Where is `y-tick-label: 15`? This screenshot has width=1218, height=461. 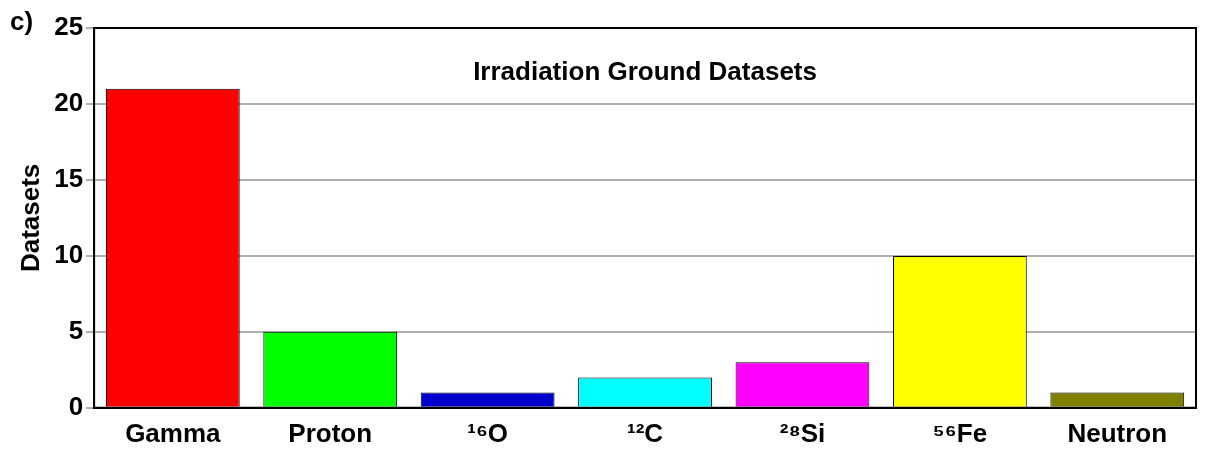 y-tick-label: 15 is located at coordinates (69, 178).